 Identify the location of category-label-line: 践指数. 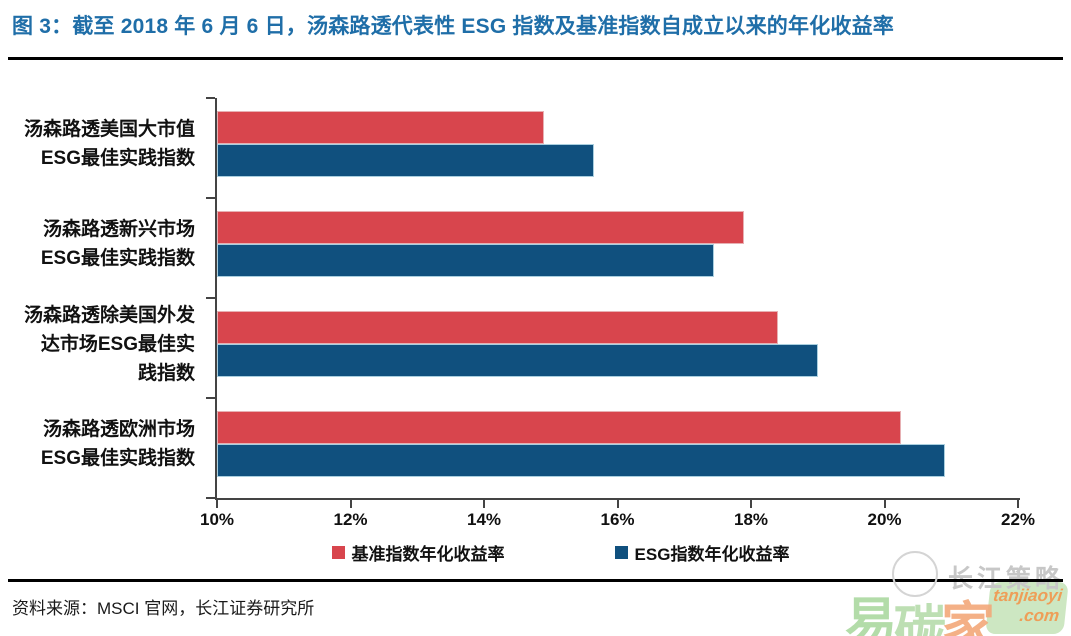
(166, 373).